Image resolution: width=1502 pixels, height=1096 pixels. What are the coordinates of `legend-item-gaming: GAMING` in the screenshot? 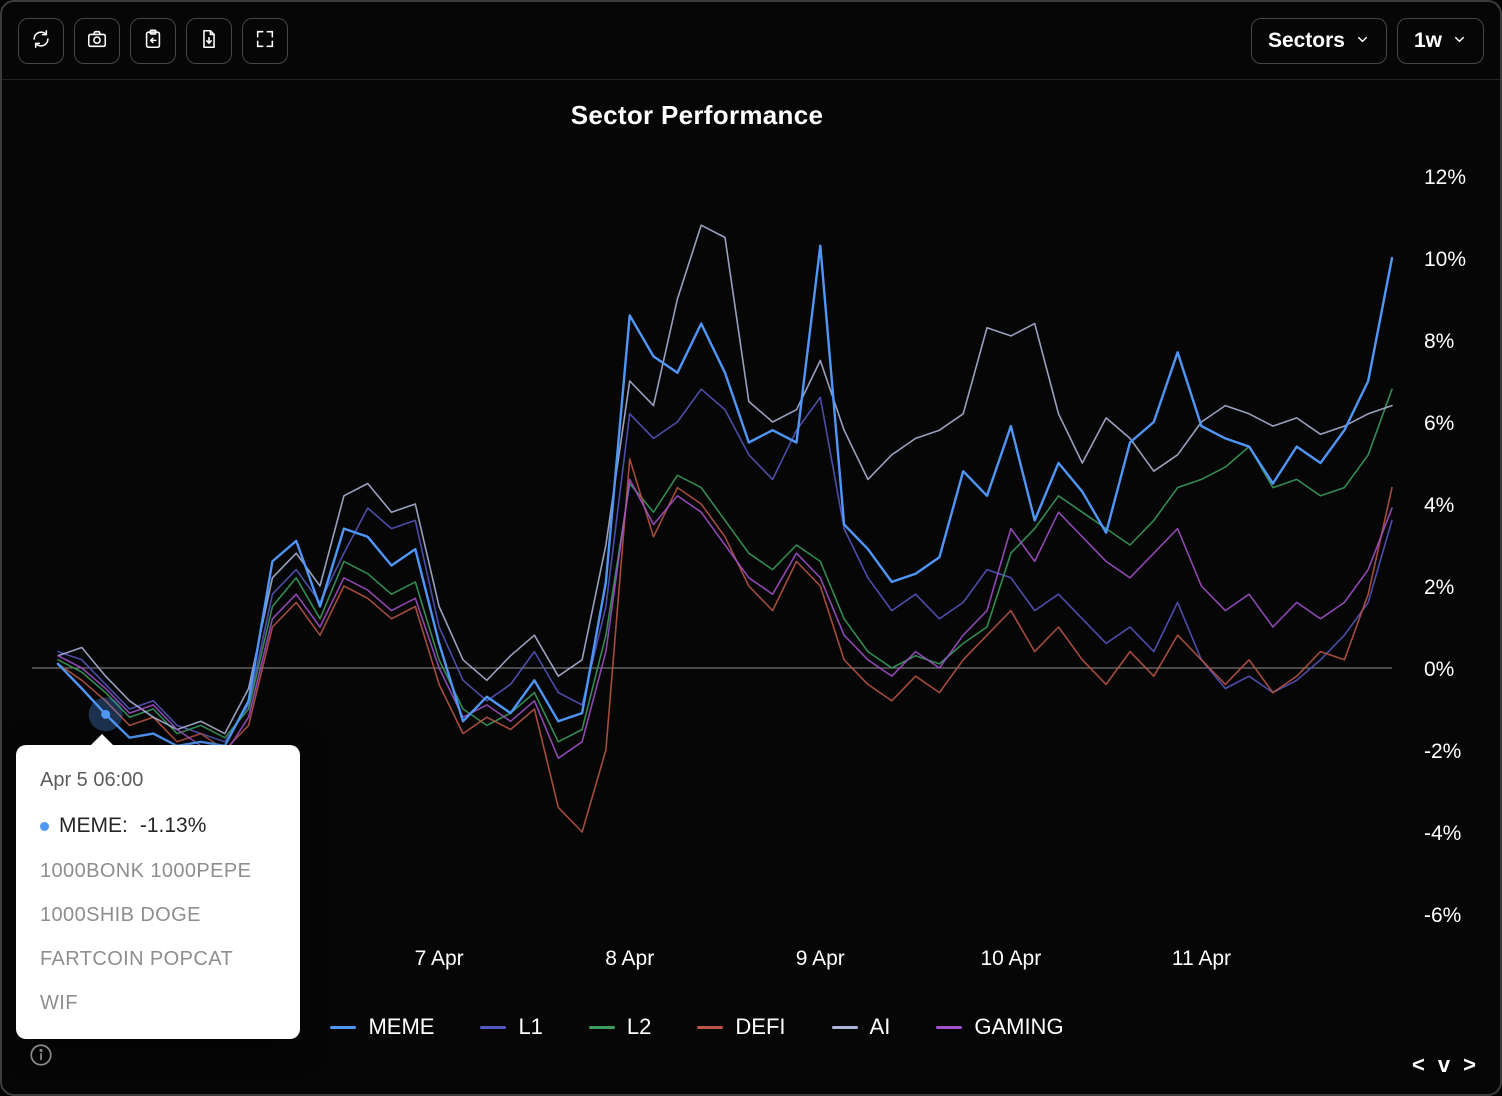 It's located at (1000, 1027).